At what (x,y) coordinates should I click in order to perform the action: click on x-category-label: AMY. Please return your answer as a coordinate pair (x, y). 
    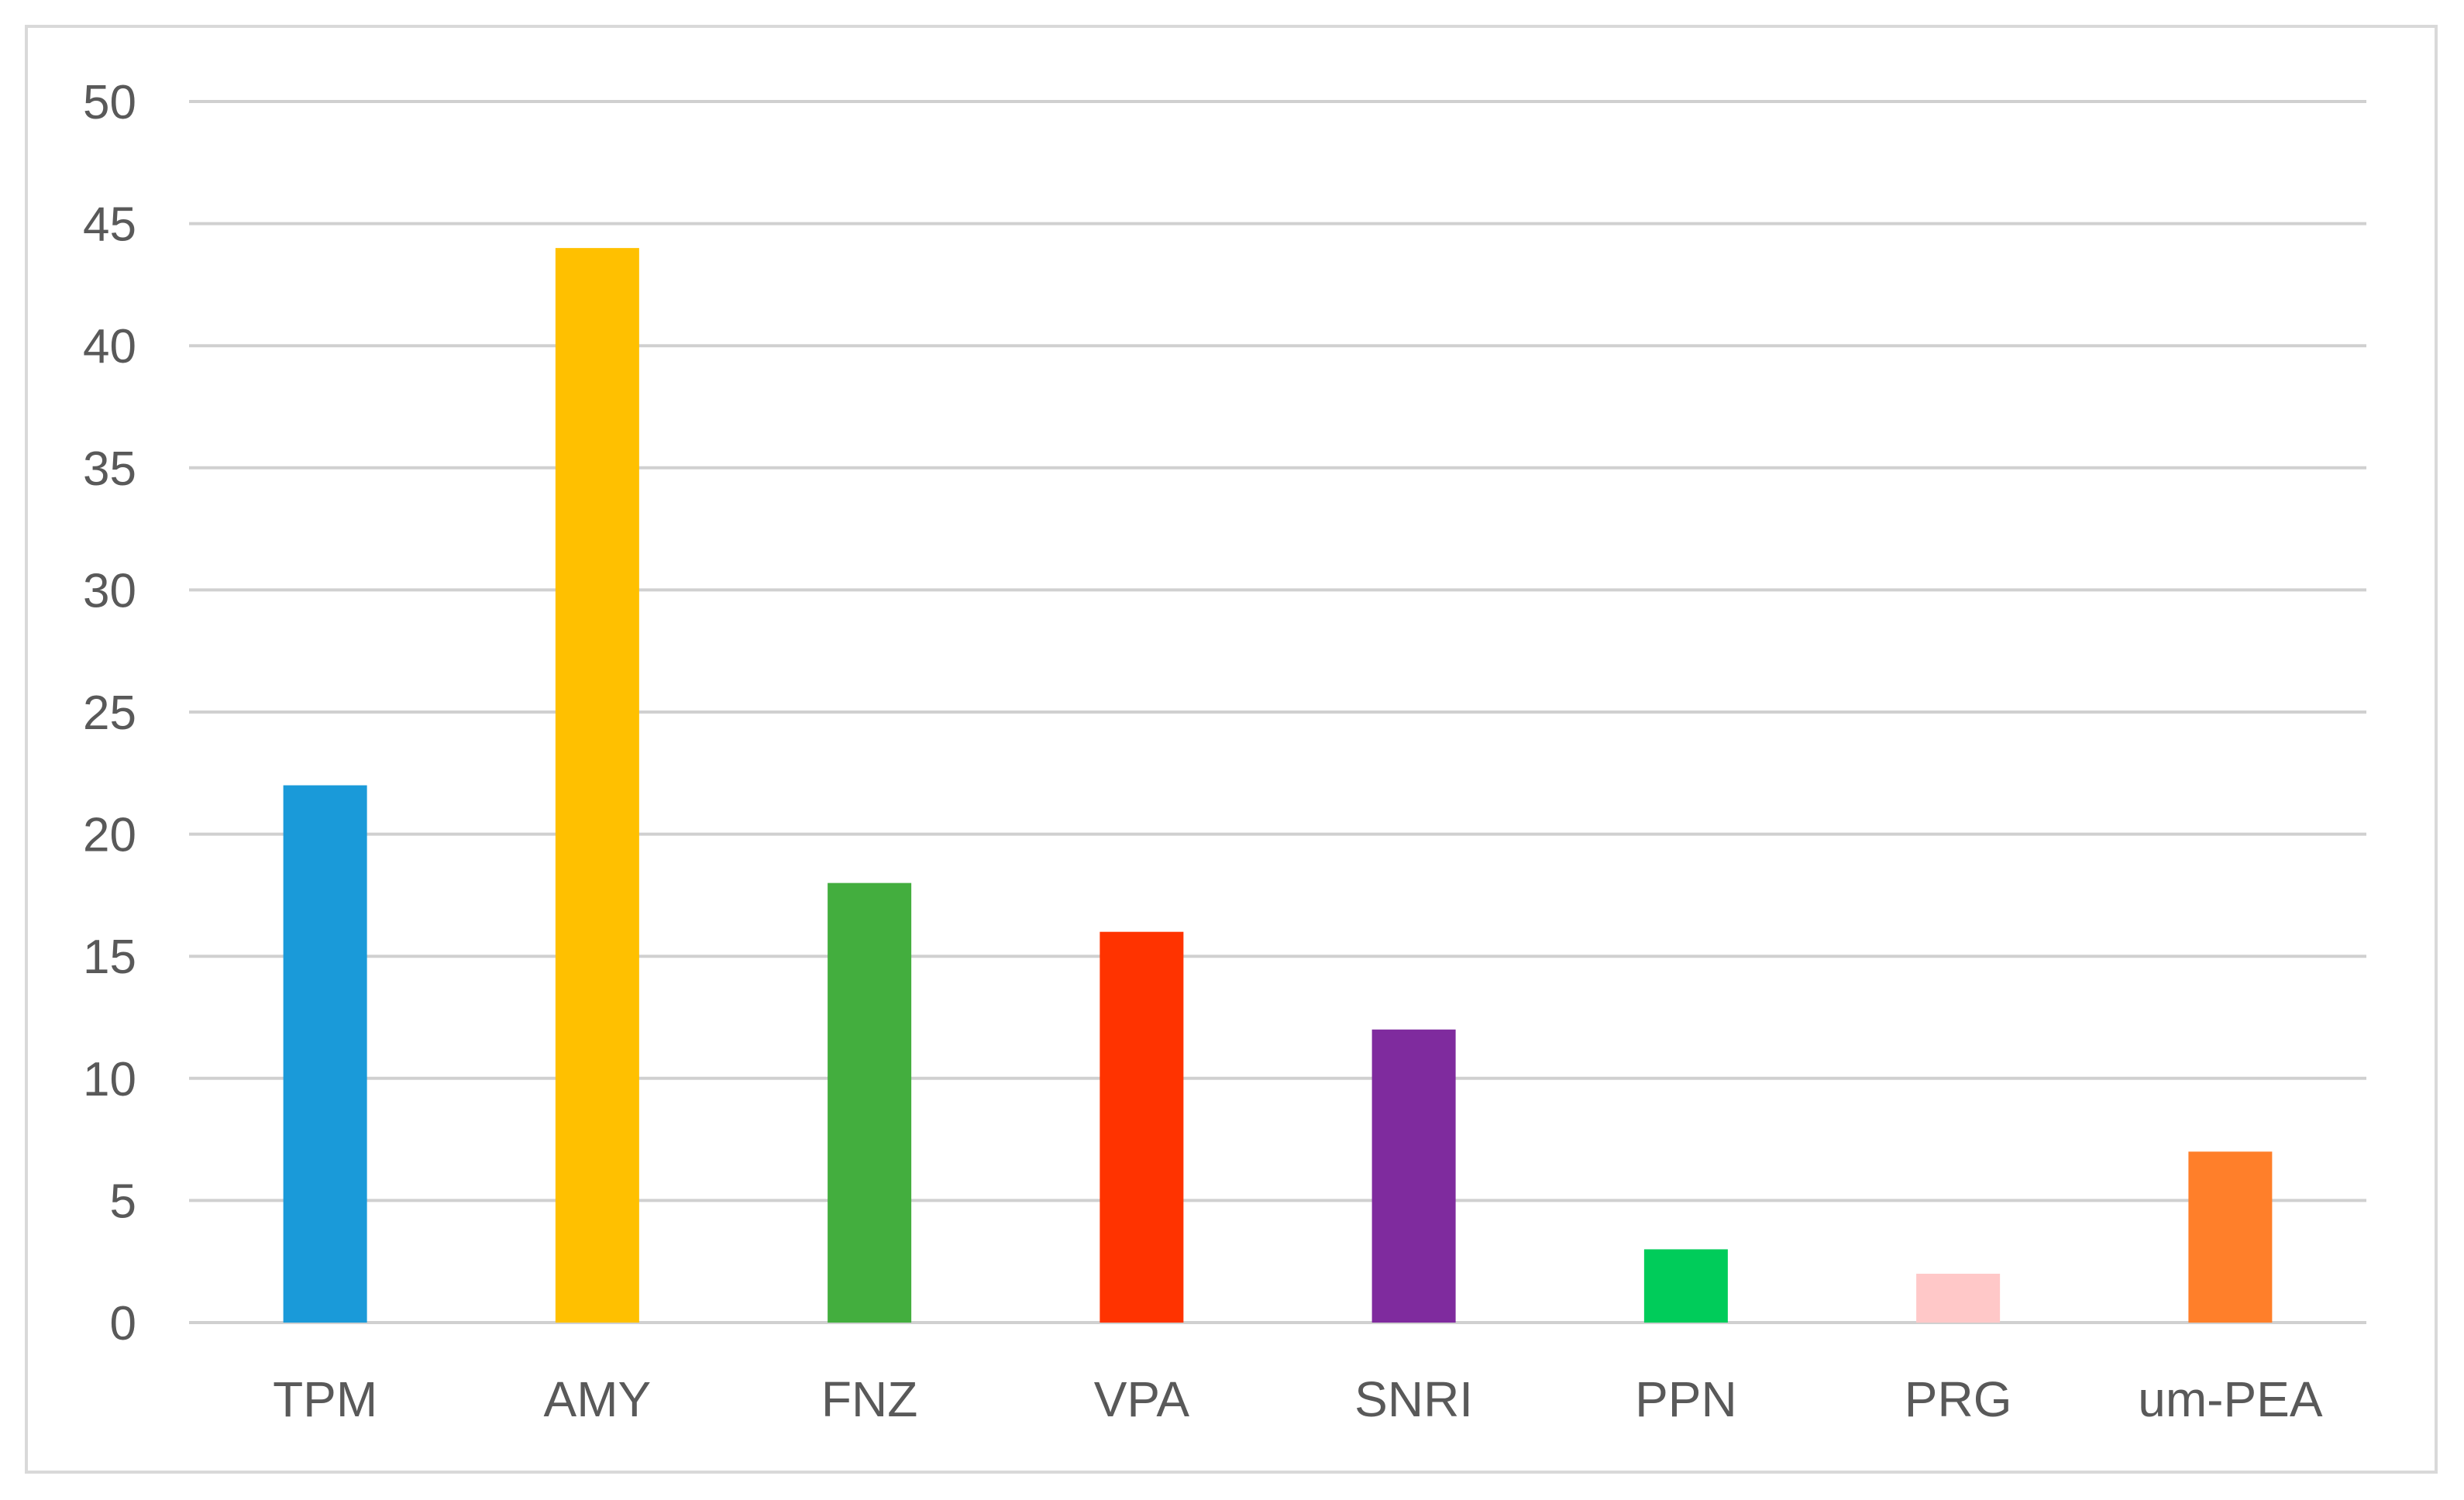
    Looking at the image, I should click on (598, 1399).